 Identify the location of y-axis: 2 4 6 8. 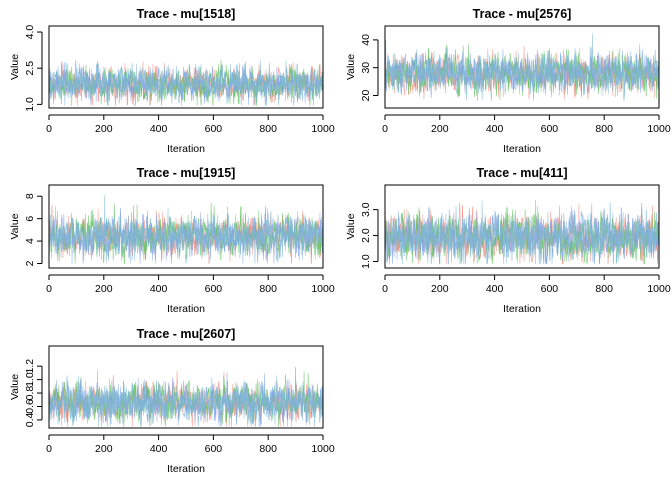
(33, 229).